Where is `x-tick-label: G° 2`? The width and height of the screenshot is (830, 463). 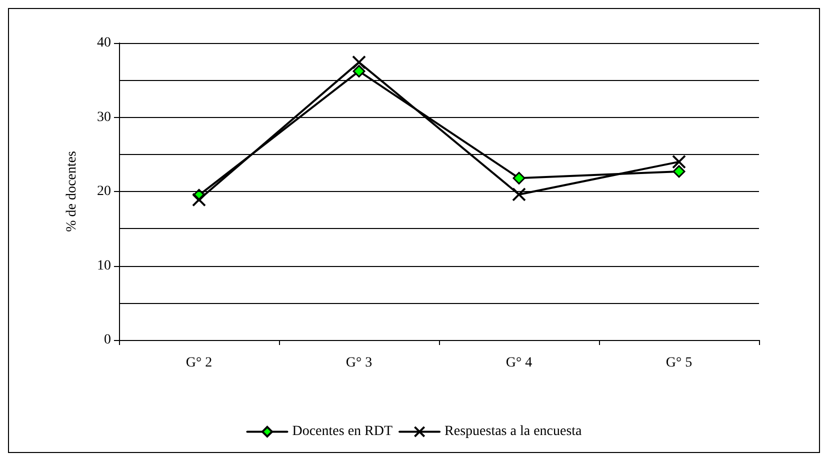
x-tick-label: G° 2 is located at coordinates (199, 363).